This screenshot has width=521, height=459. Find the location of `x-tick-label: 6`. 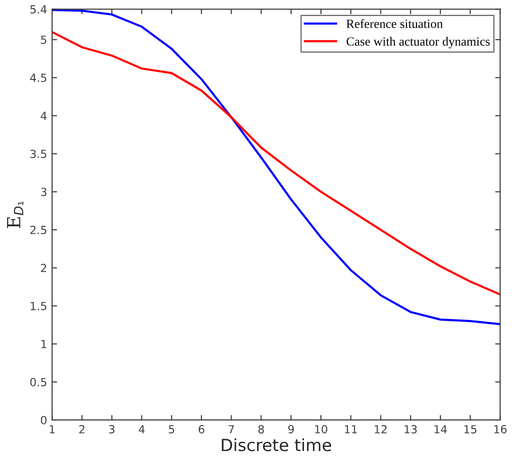

x-tick-label: 6 is located at coordinates (201, 429).